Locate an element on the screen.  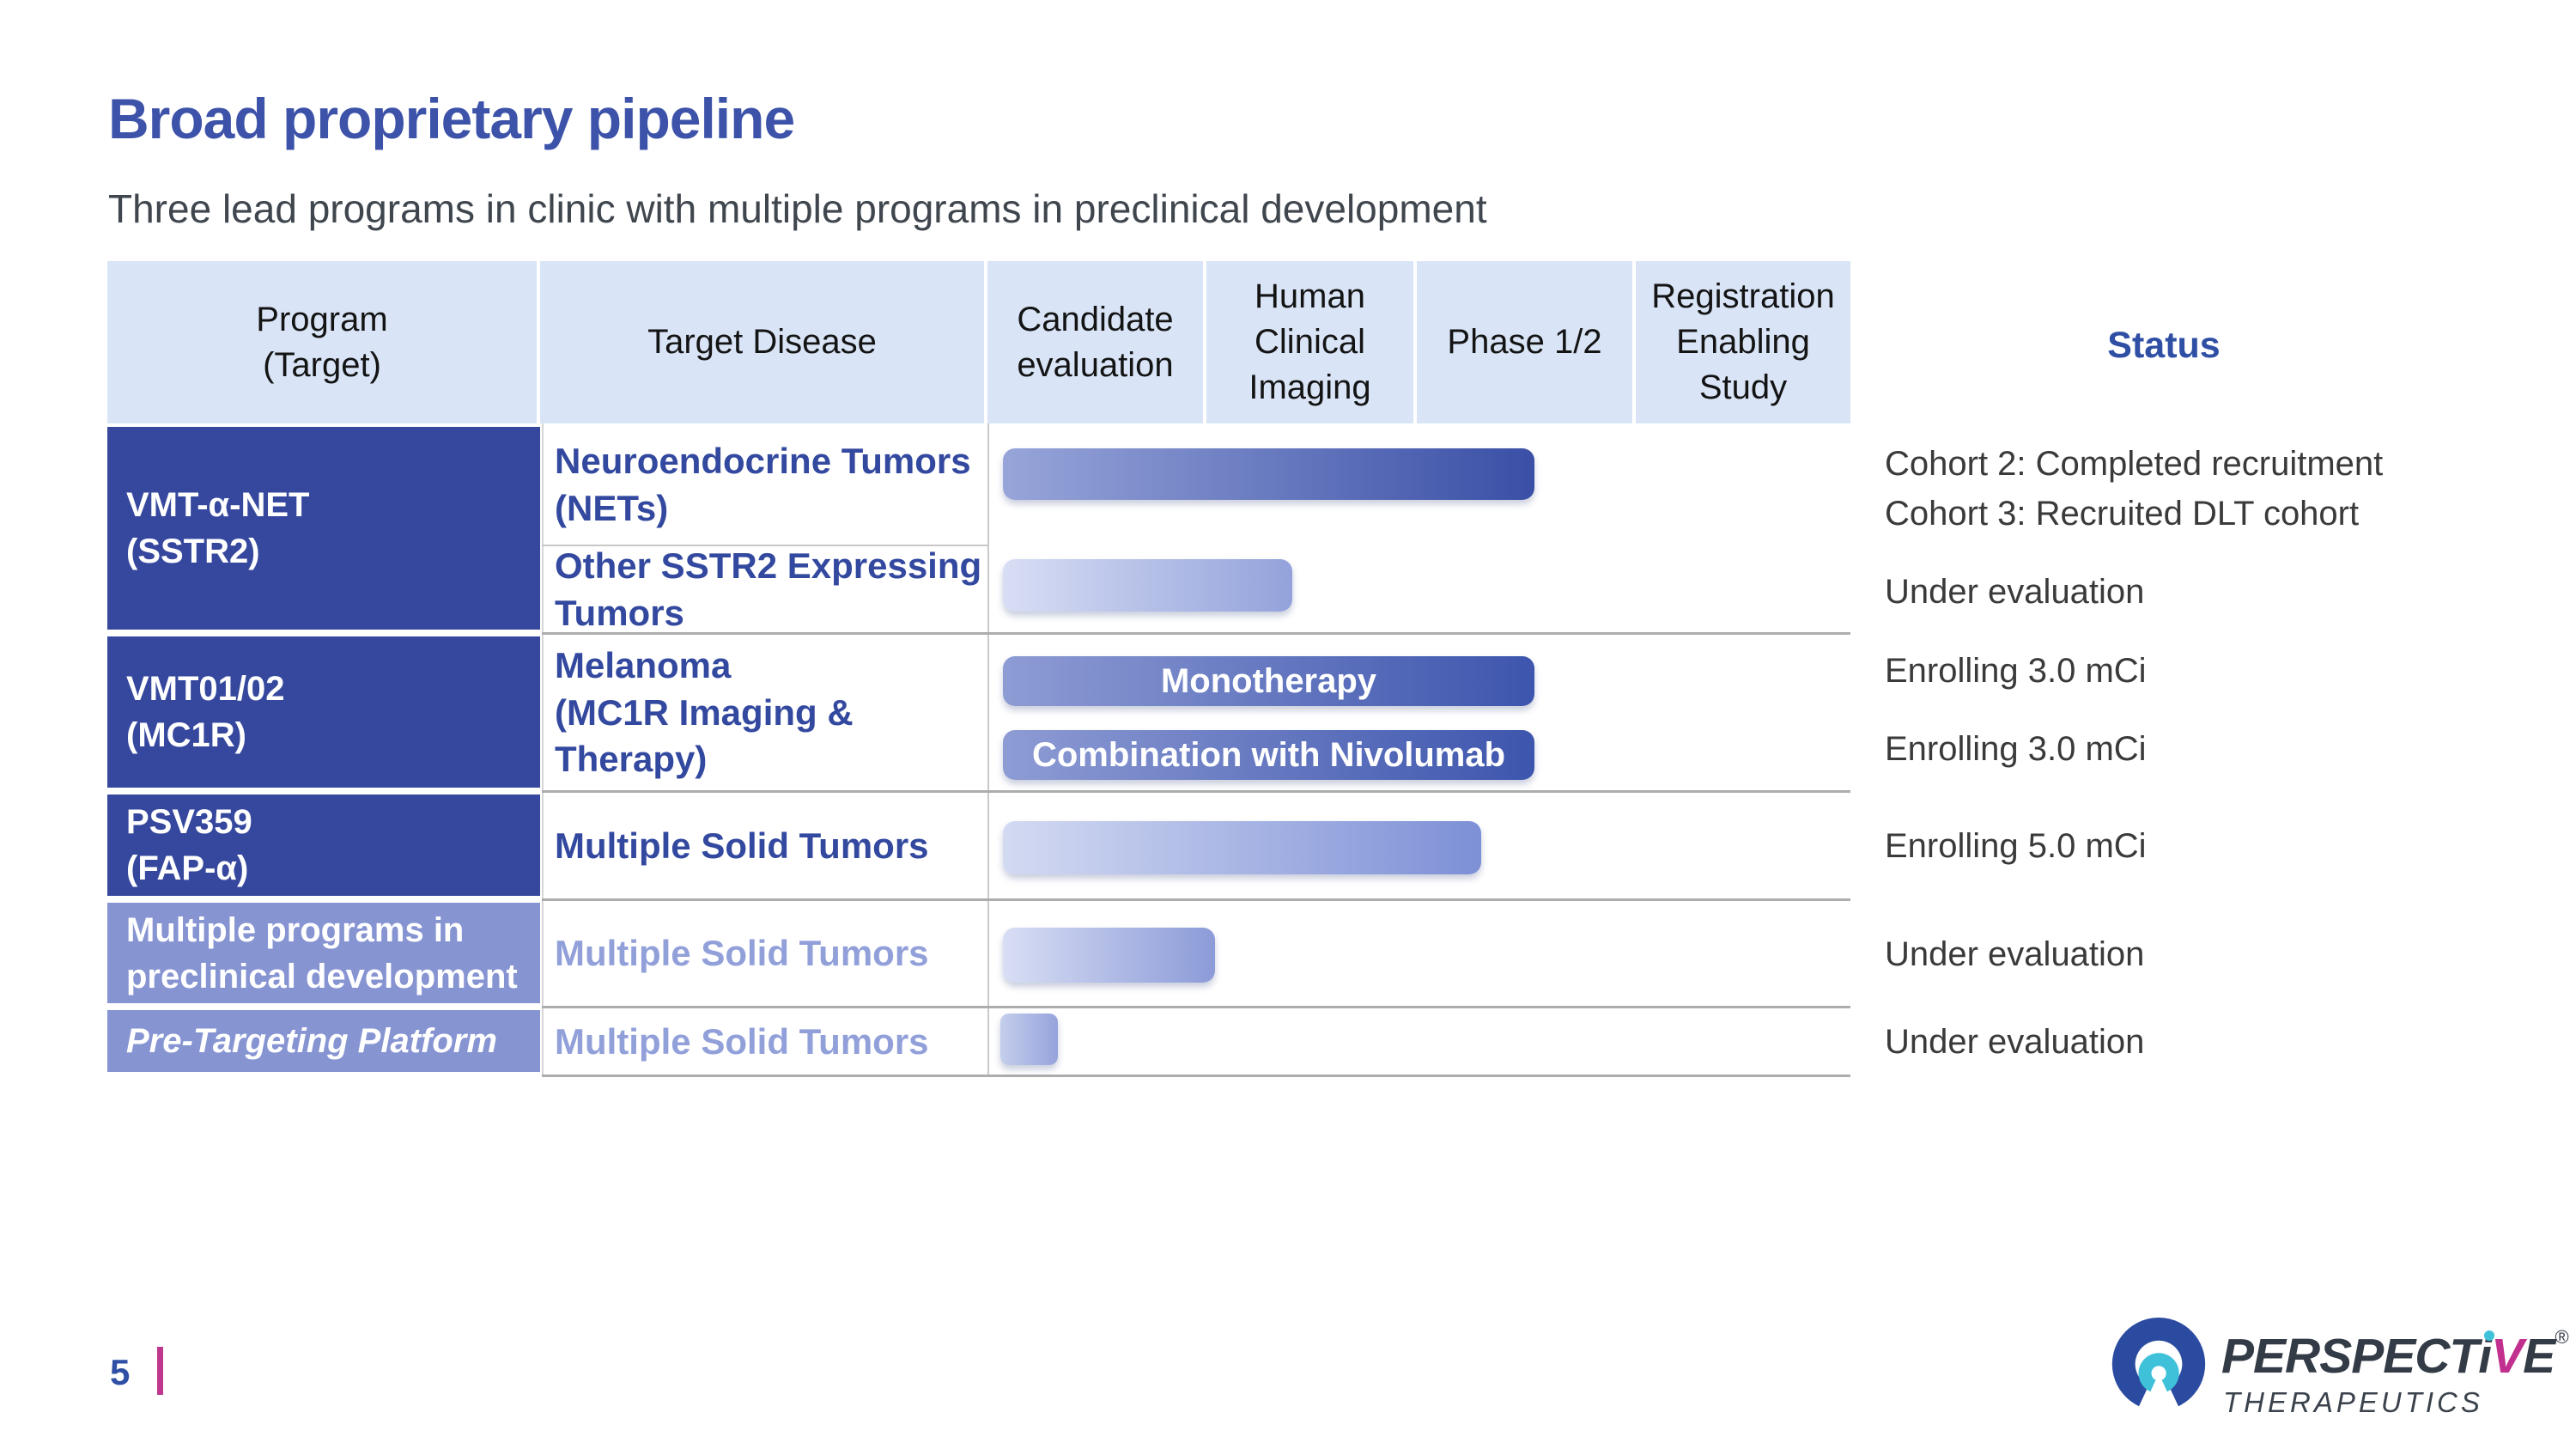
logo-letter-i: i is located at coordinates (2486, 1356).